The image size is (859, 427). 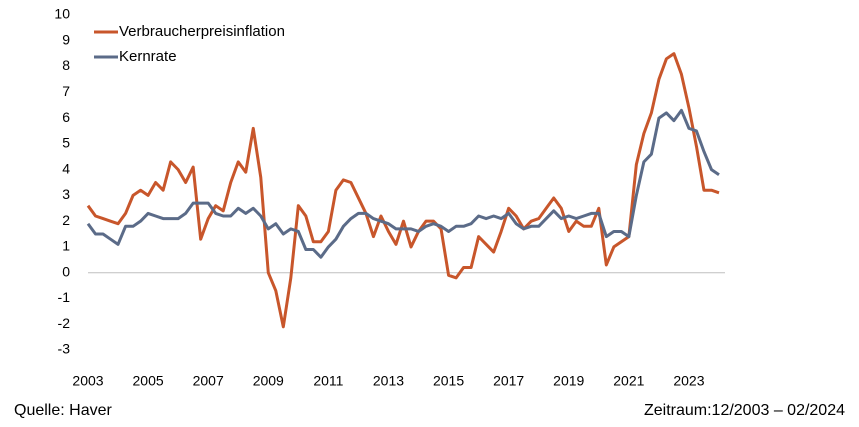 What do you see at coordinates (268, 381) in the screenshot?
I see `x-tick-label: 2009` at bounding box center [268, 381].